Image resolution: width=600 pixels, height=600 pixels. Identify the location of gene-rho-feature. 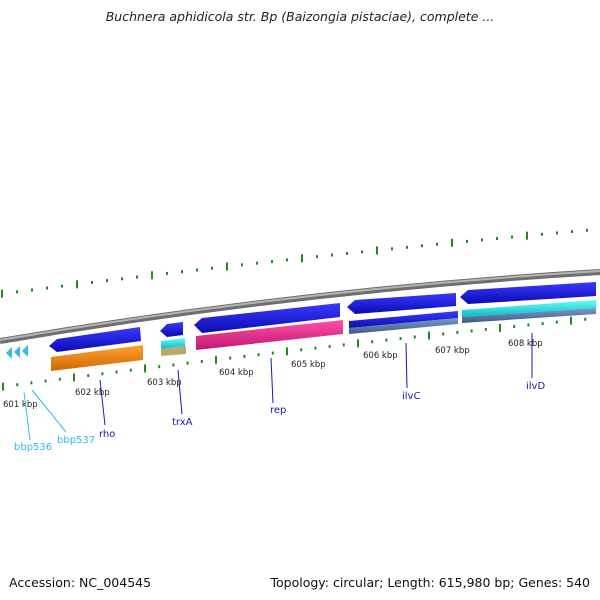
(96, 349).